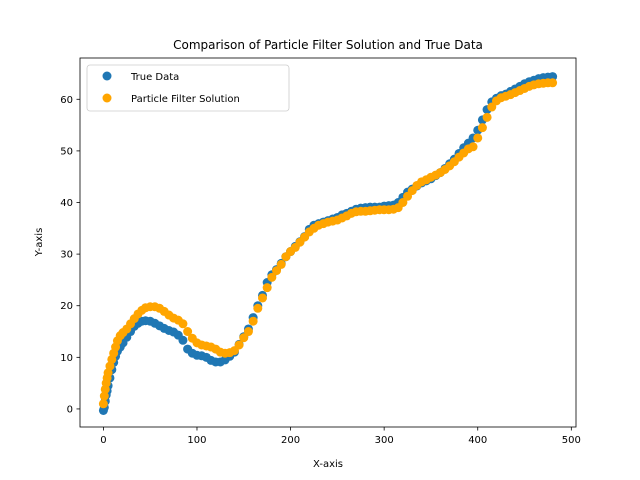 This screenshot has width=640, height=480. Describe the element at coordinates (66, 151) in the screenshot. I see `y-tick-label: 50` at that location.